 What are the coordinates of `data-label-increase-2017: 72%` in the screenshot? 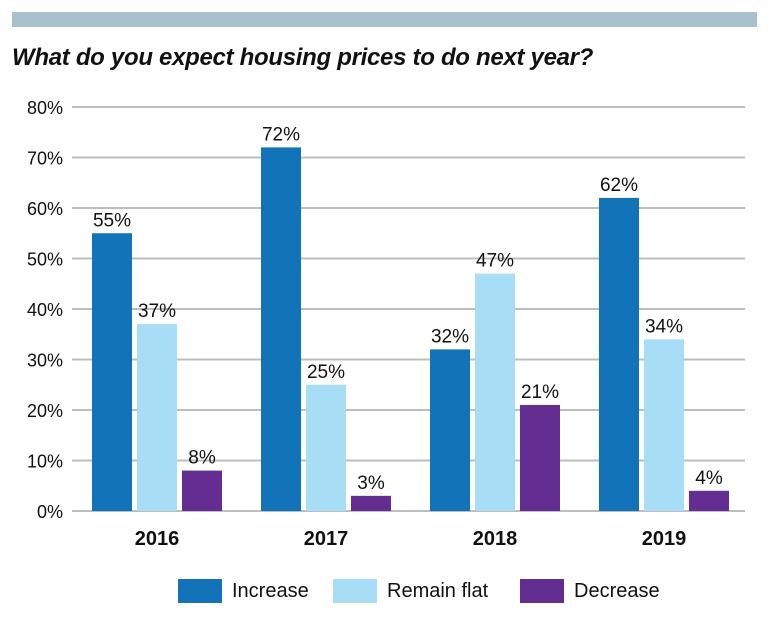 It's located at (281, 134).